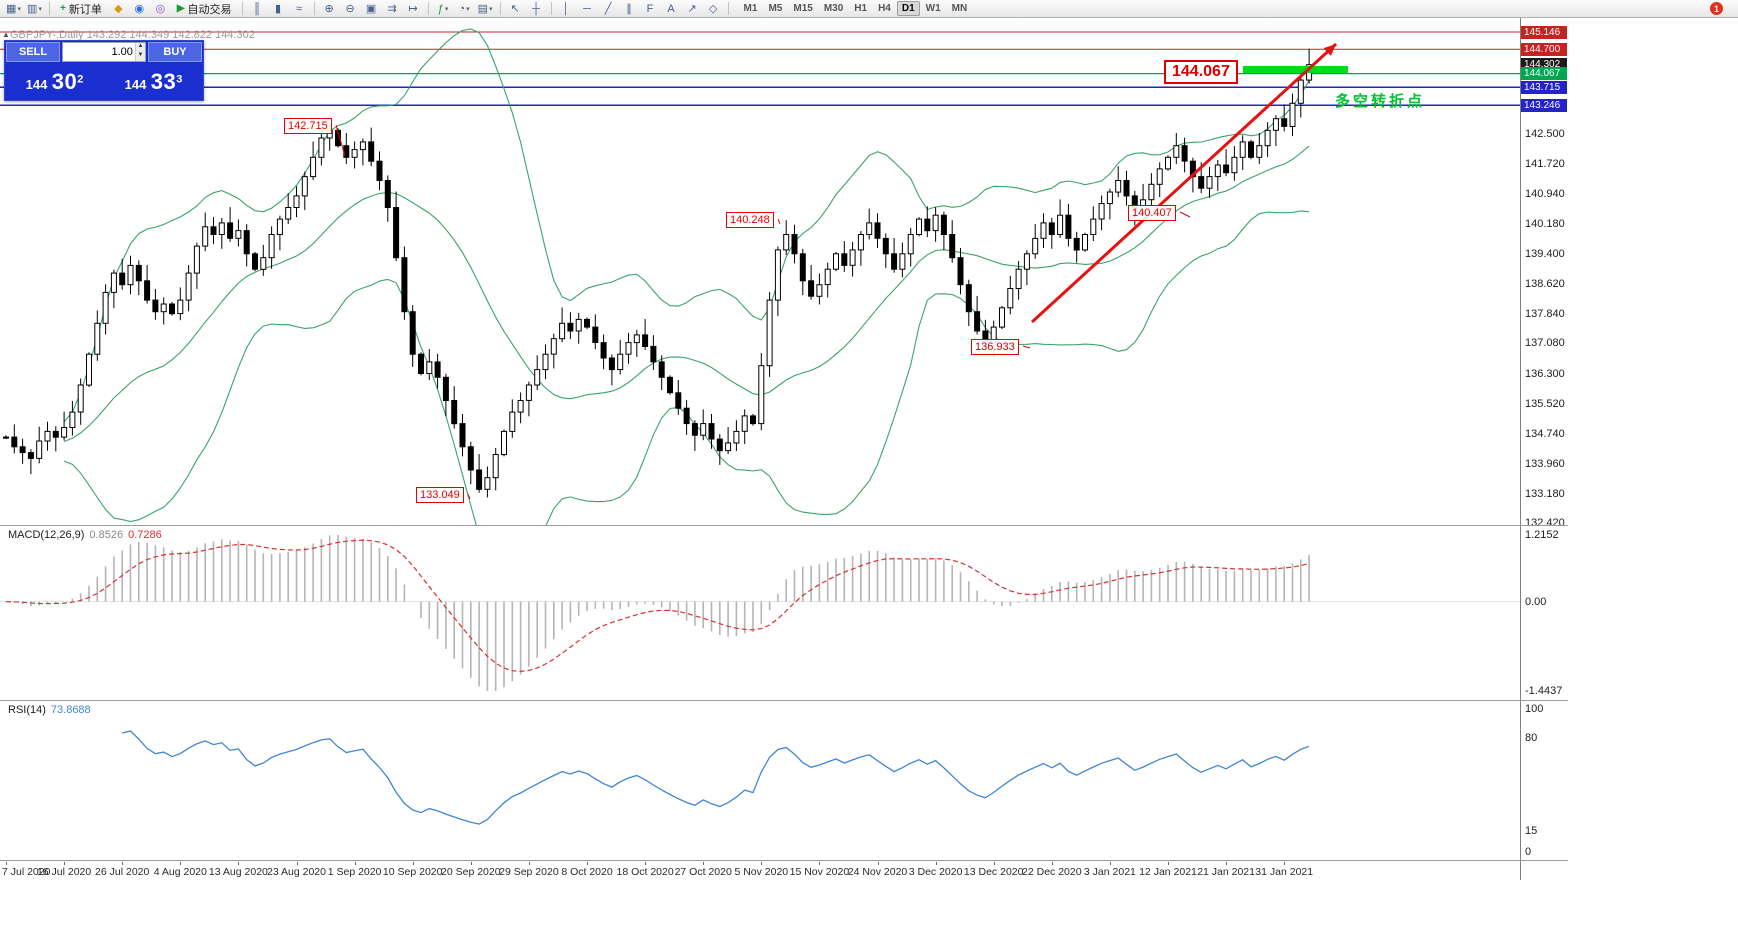  What do you see at coordinates (81, 9) in the screenshot?
I see `new-order-button: + 新订单` at bounding box center [81, 9].